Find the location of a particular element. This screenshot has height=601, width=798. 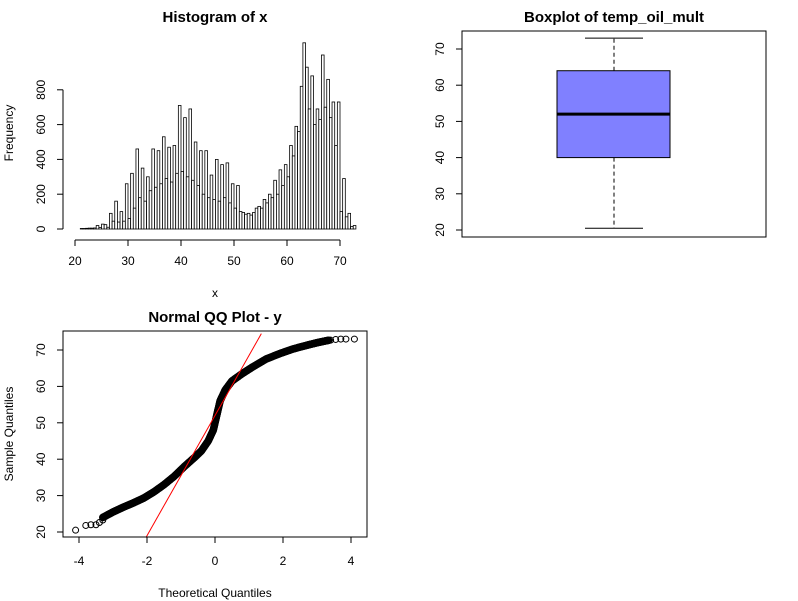

qqplot-reference-line is located at coordinates (203, 435).